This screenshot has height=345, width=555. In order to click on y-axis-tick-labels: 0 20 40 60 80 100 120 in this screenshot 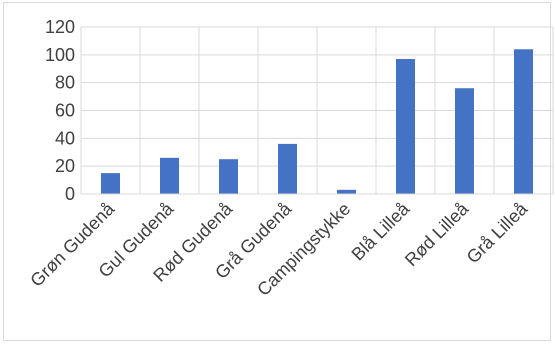, I will do `click(60, 110)`.